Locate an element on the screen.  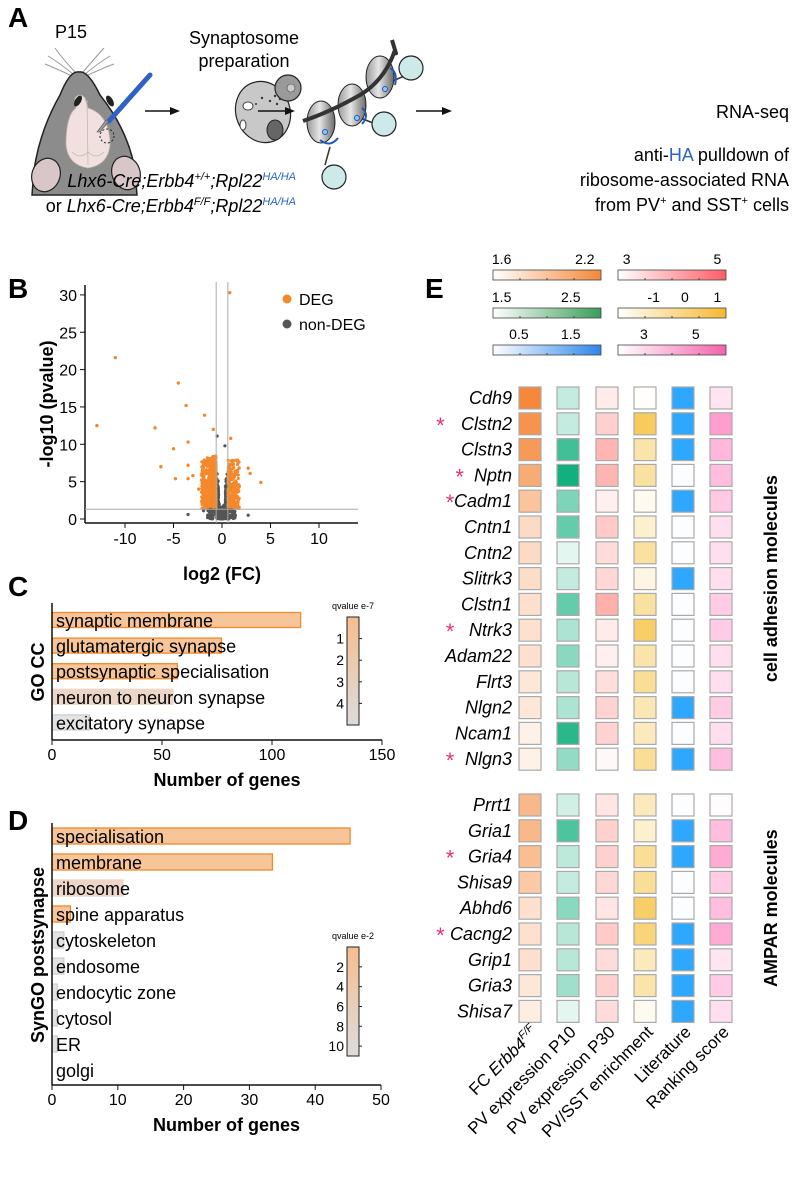
colorbar-tick-label: 2.2 is located at coordinates (585, 259).